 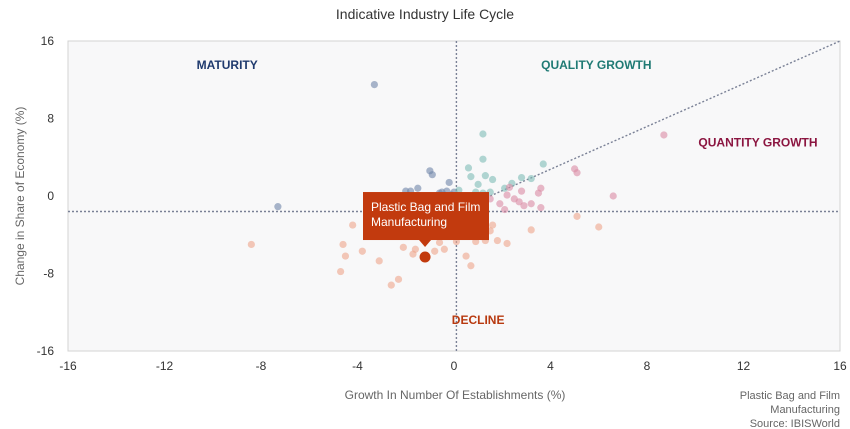 I want to click on x-tick-label: -12, so click(x=165, y=366).